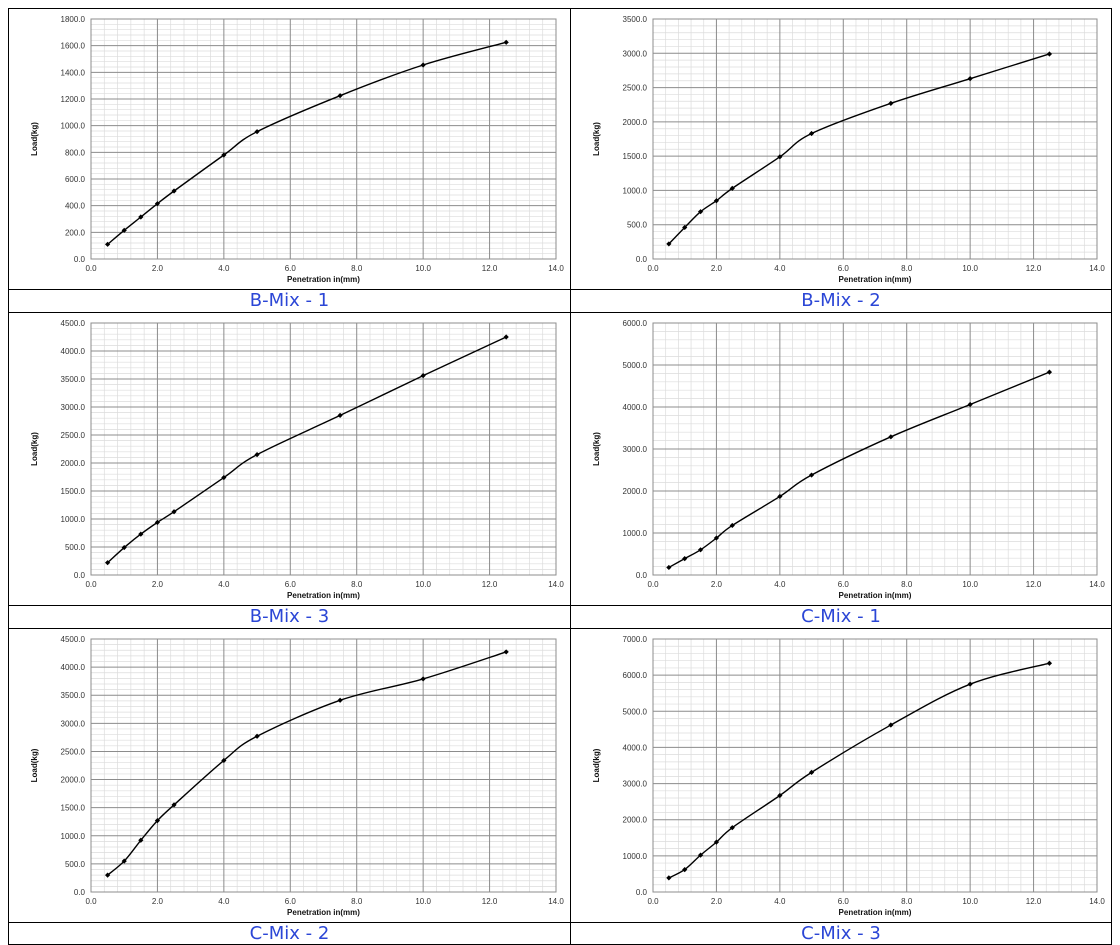 This screenshot has height=945, width=1120. Describe the element at coordinates (73, 19) in the screenshot. I see `y-tick-label: 1800.0` at that location.